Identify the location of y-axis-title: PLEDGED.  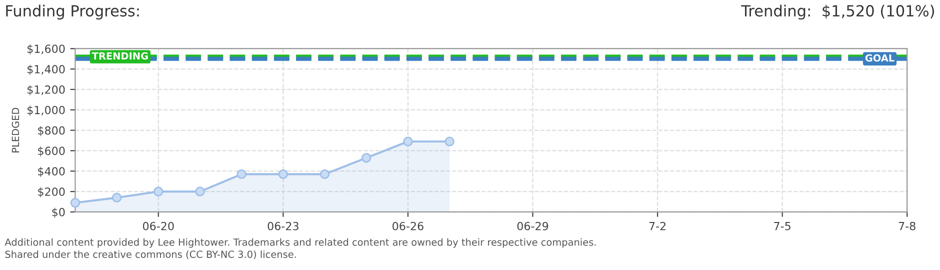
(16, 130).